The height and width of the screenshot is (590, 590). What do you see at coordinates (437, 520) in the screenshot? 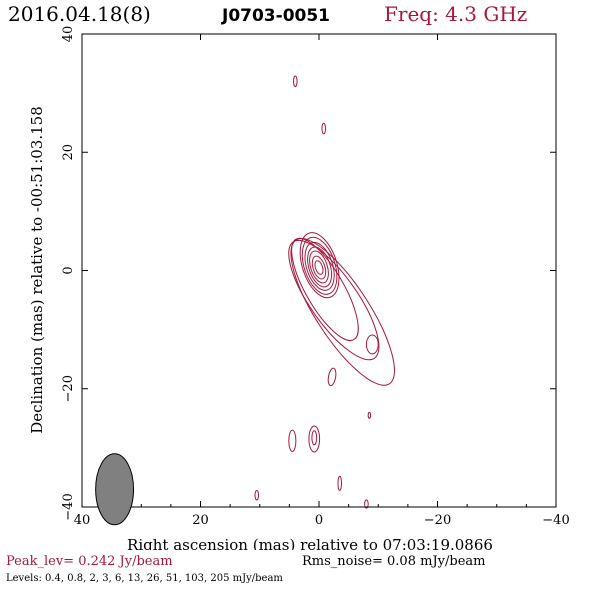
I see `x-tick-label: −20` at bounding box center [437, 520].